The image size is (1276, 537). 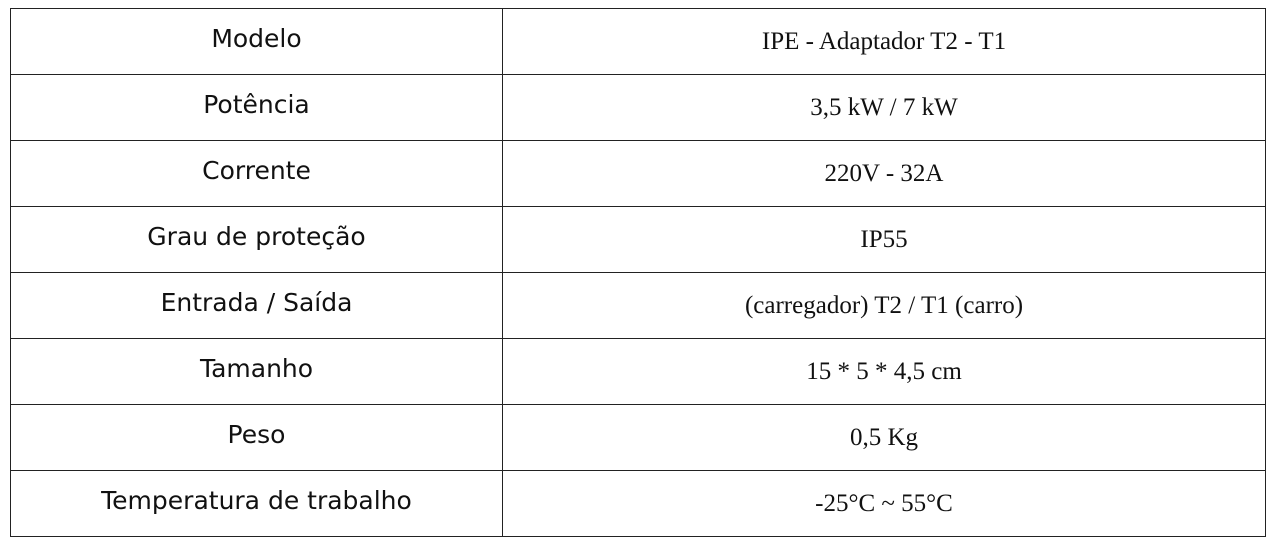 I want to click on table-row: Peso 0,5 Kg, so click(x=638, y=437).